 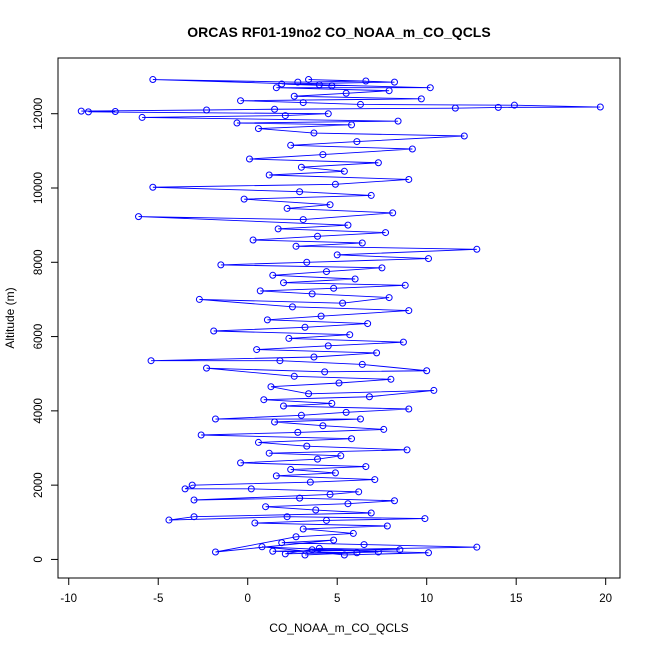 I want to click on y-tick-label: 12000, so click(x=39, y=114).